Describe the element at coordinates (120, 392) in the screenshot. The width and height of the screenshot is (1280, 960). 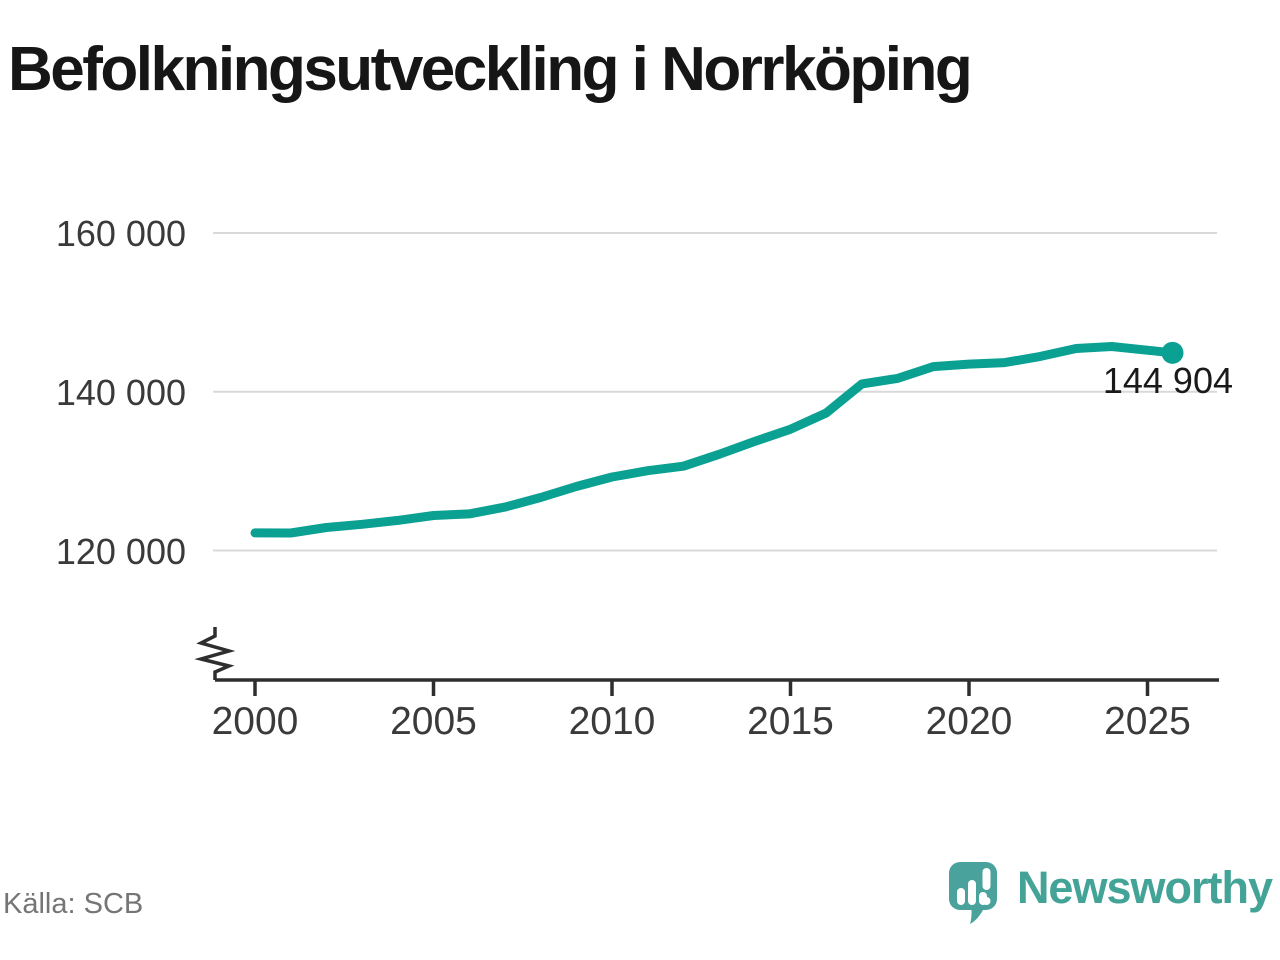
I see `y-axis-label-140000: 140 000` at that location.